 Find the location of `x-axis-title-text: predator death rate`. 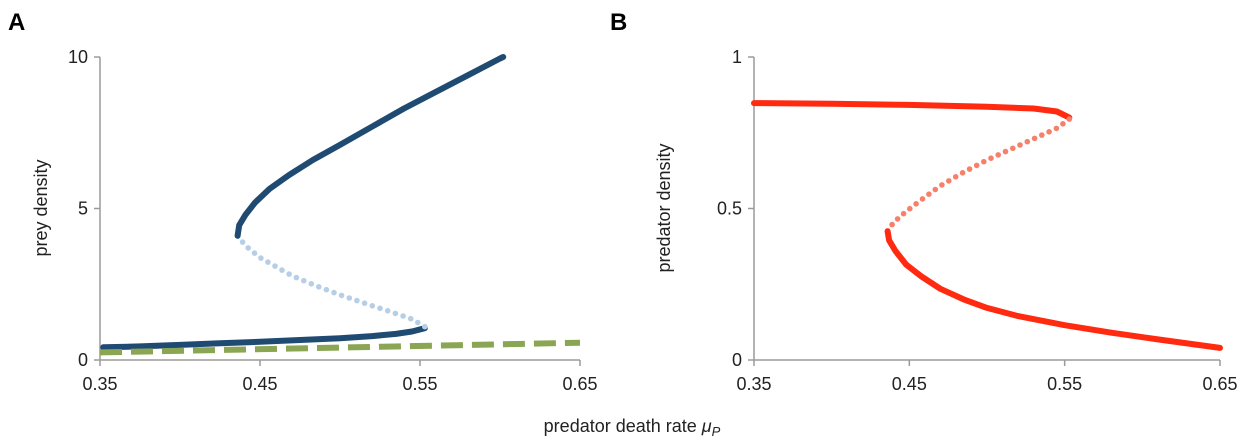

x-axis-title-text: predator death rate is located at coordinates (623, 426).